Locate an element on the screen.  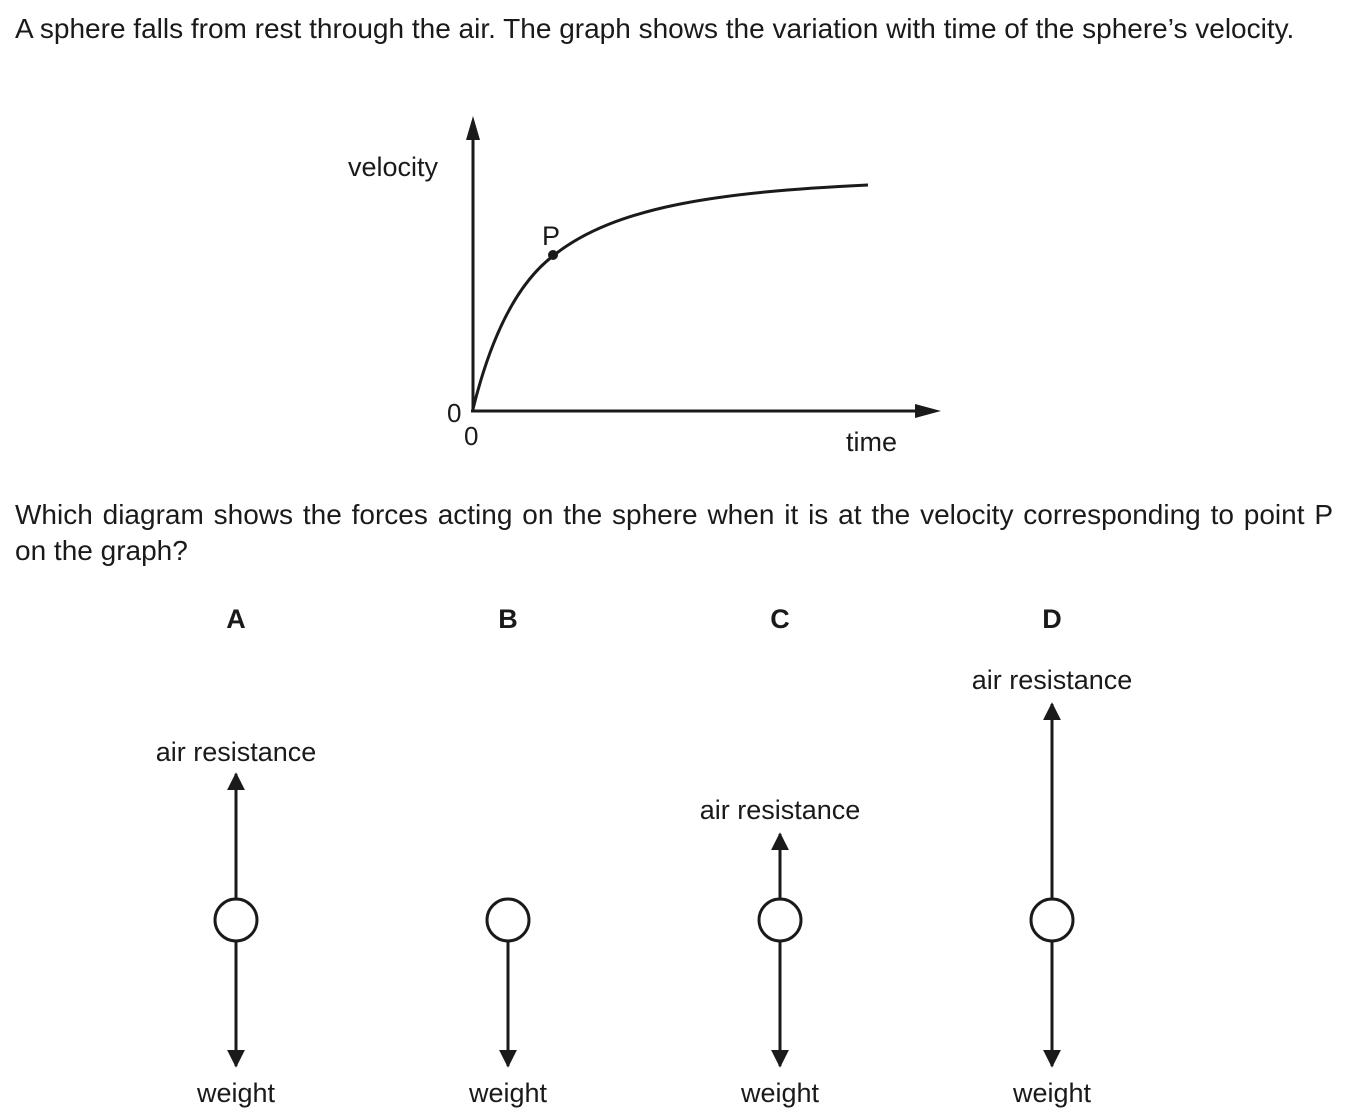
option-b-weight-label: weight is located at coordinates (508, 1093).